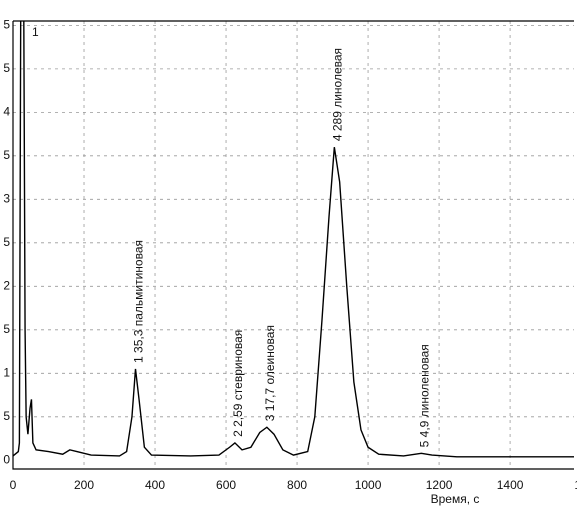  Describe the element at coordinates (6, 199) in the screenshot. I see `y-tick-label: 3` at that location.